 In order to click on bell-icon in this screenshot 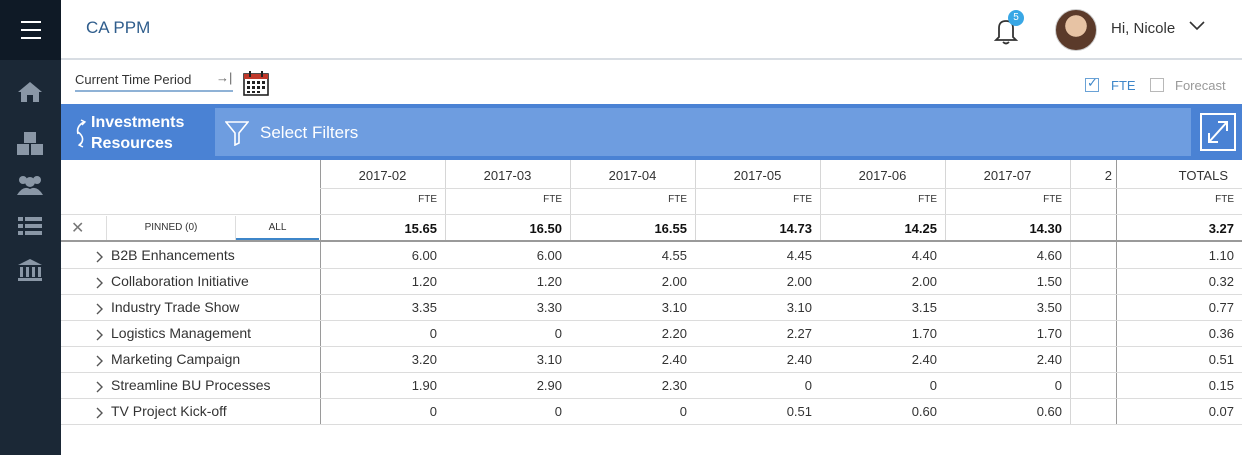, I will do `click(1006, 30)`.